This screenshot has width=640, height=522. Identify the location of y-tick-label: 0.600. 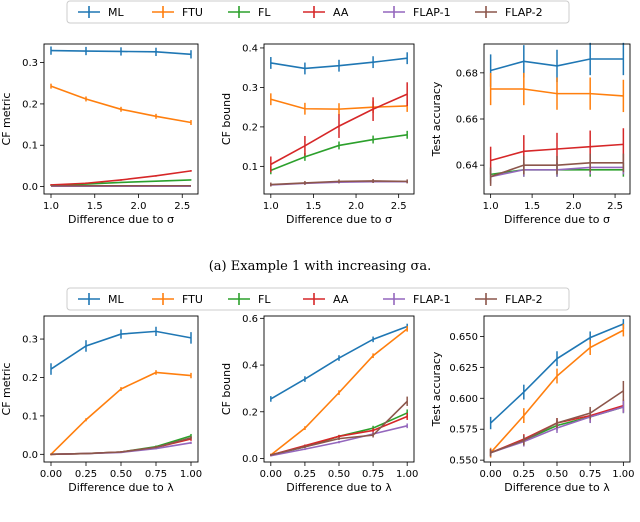
(463, 399).